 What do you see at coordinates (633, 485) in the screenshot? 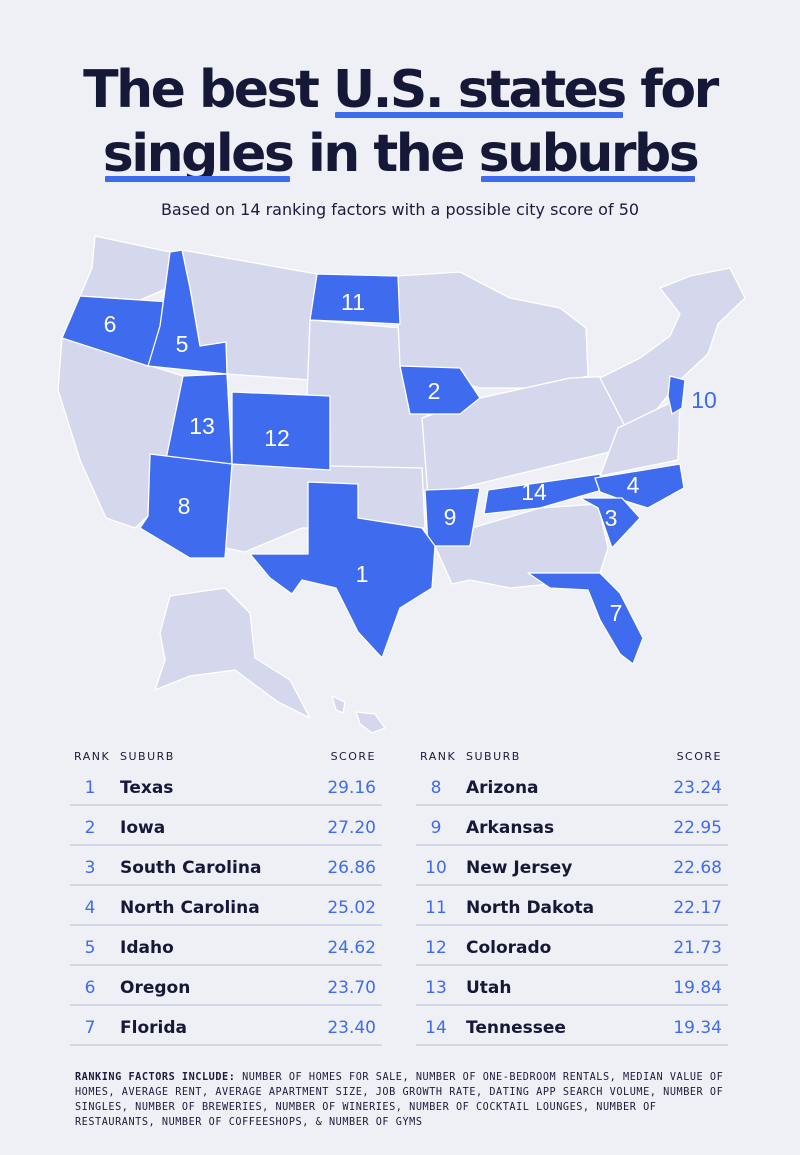
I see `map-label-north-carolina: 4` at bounding box center [633, 485].